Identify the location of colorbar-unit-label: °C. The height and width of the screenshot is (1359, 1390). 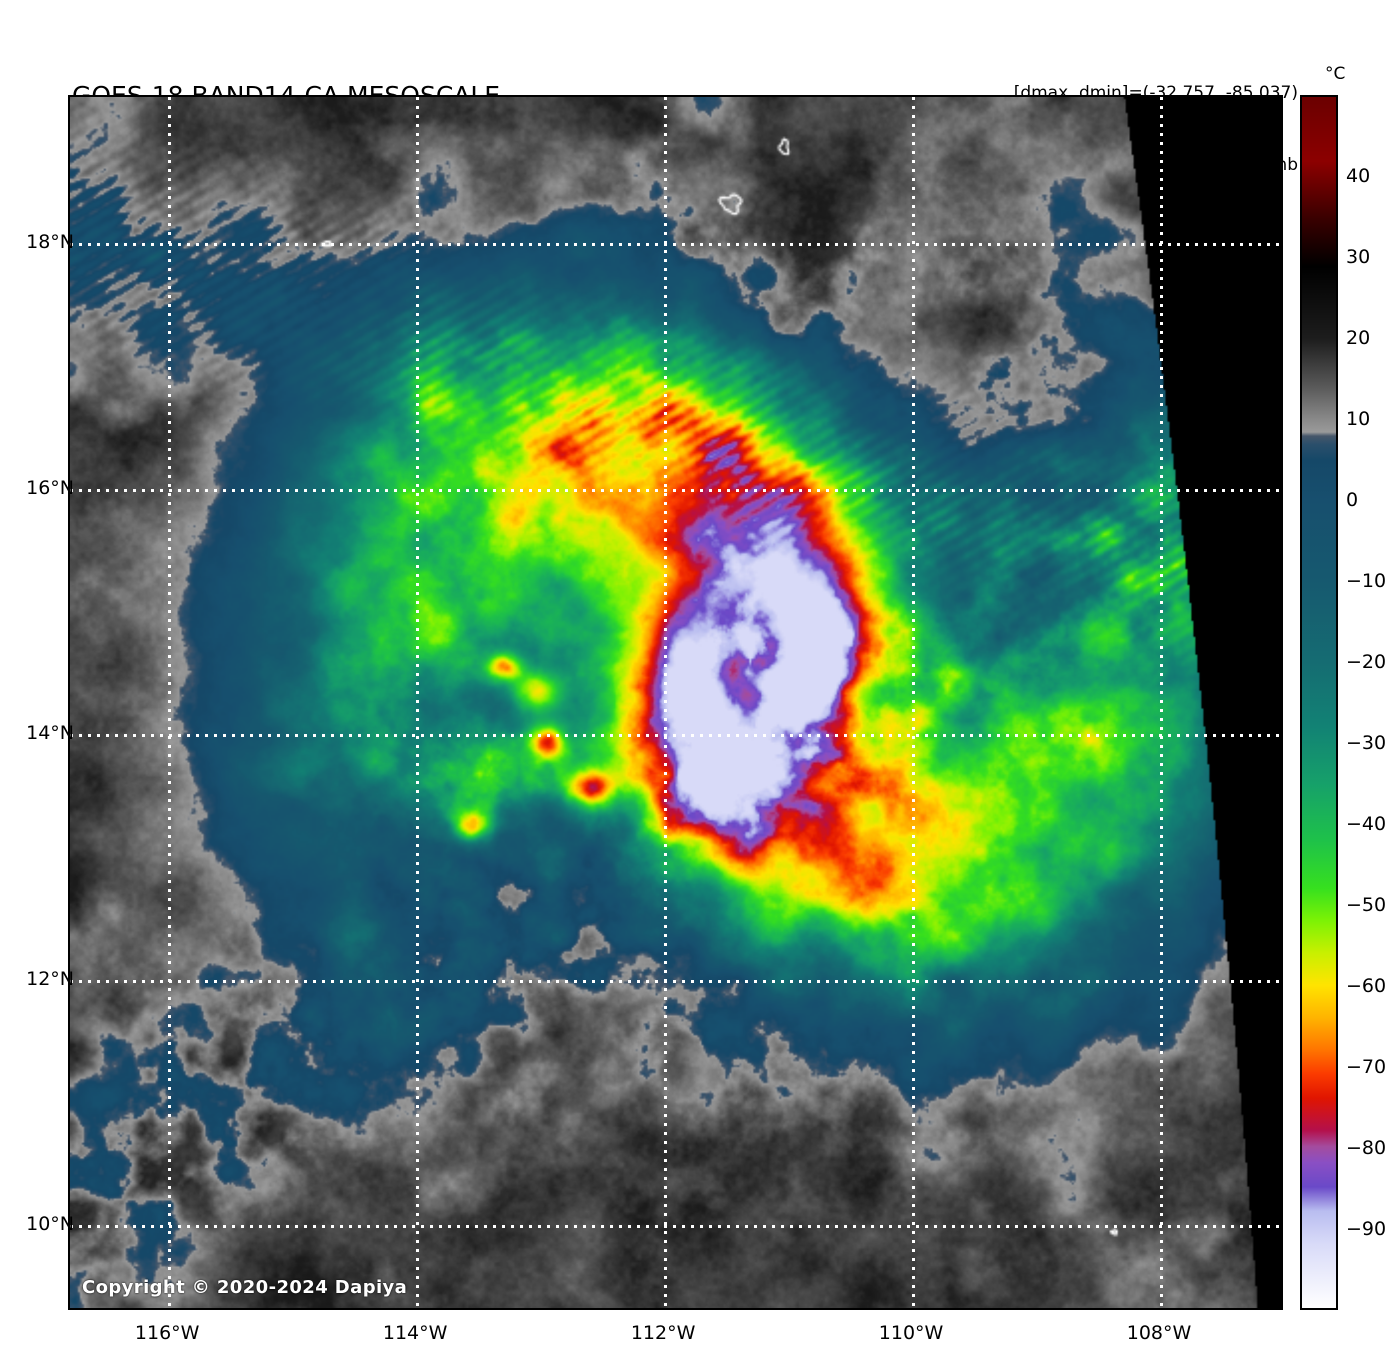
(1335, 74).